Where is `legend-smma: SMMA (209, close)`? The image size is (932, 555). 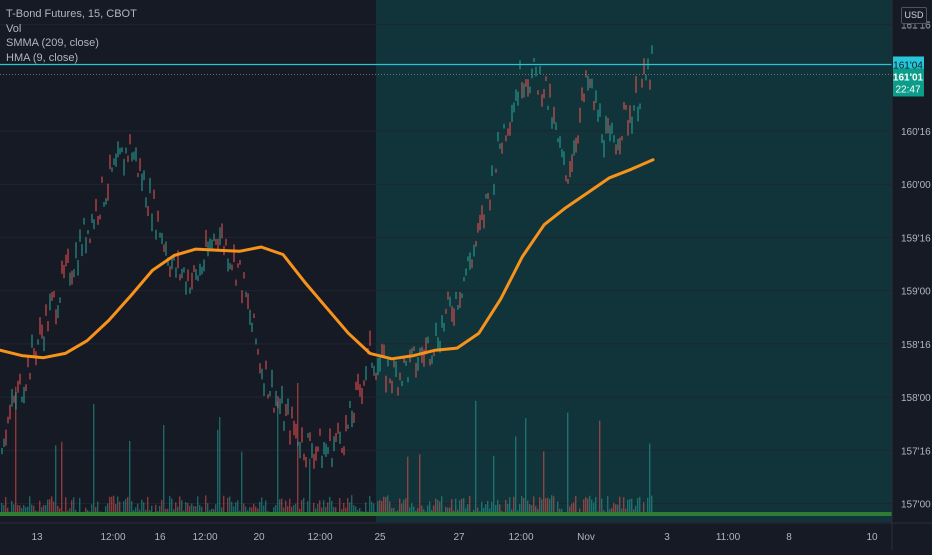
legend-smma: SMMA (209, close) is located at coordinates (52, 43).